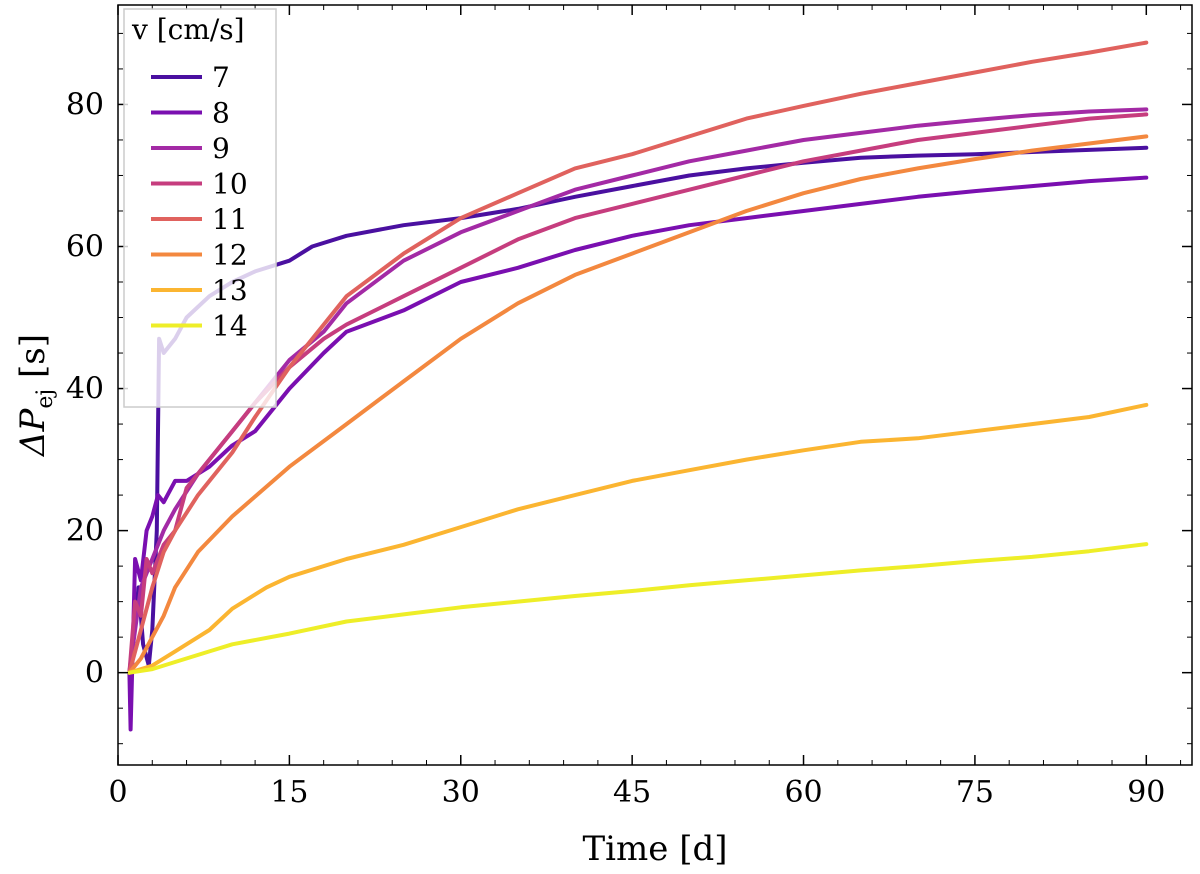  Describe the element at coordinates (654, 849) in the screenshot. I see `x-axis-title: Time [d]` at that location.